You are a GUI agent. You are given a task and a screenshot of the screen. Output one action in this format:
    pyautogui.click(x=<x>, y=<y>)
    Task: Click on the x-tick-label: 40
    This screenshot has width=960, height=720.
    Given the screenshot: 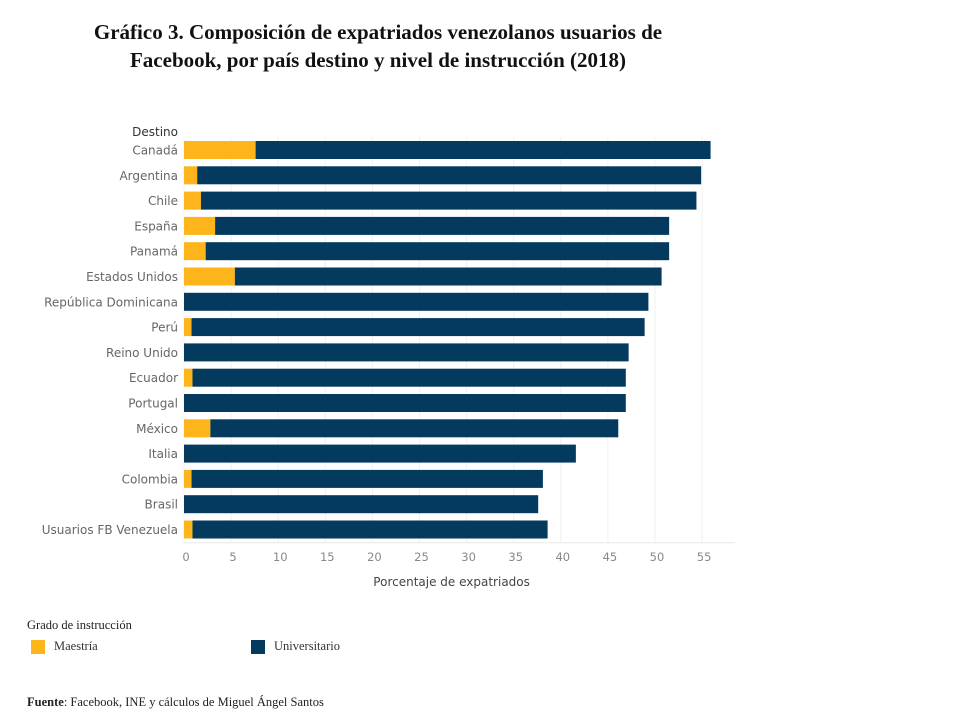 What is the action you would take?
    pyautogui.click(x=562, y=557)
    